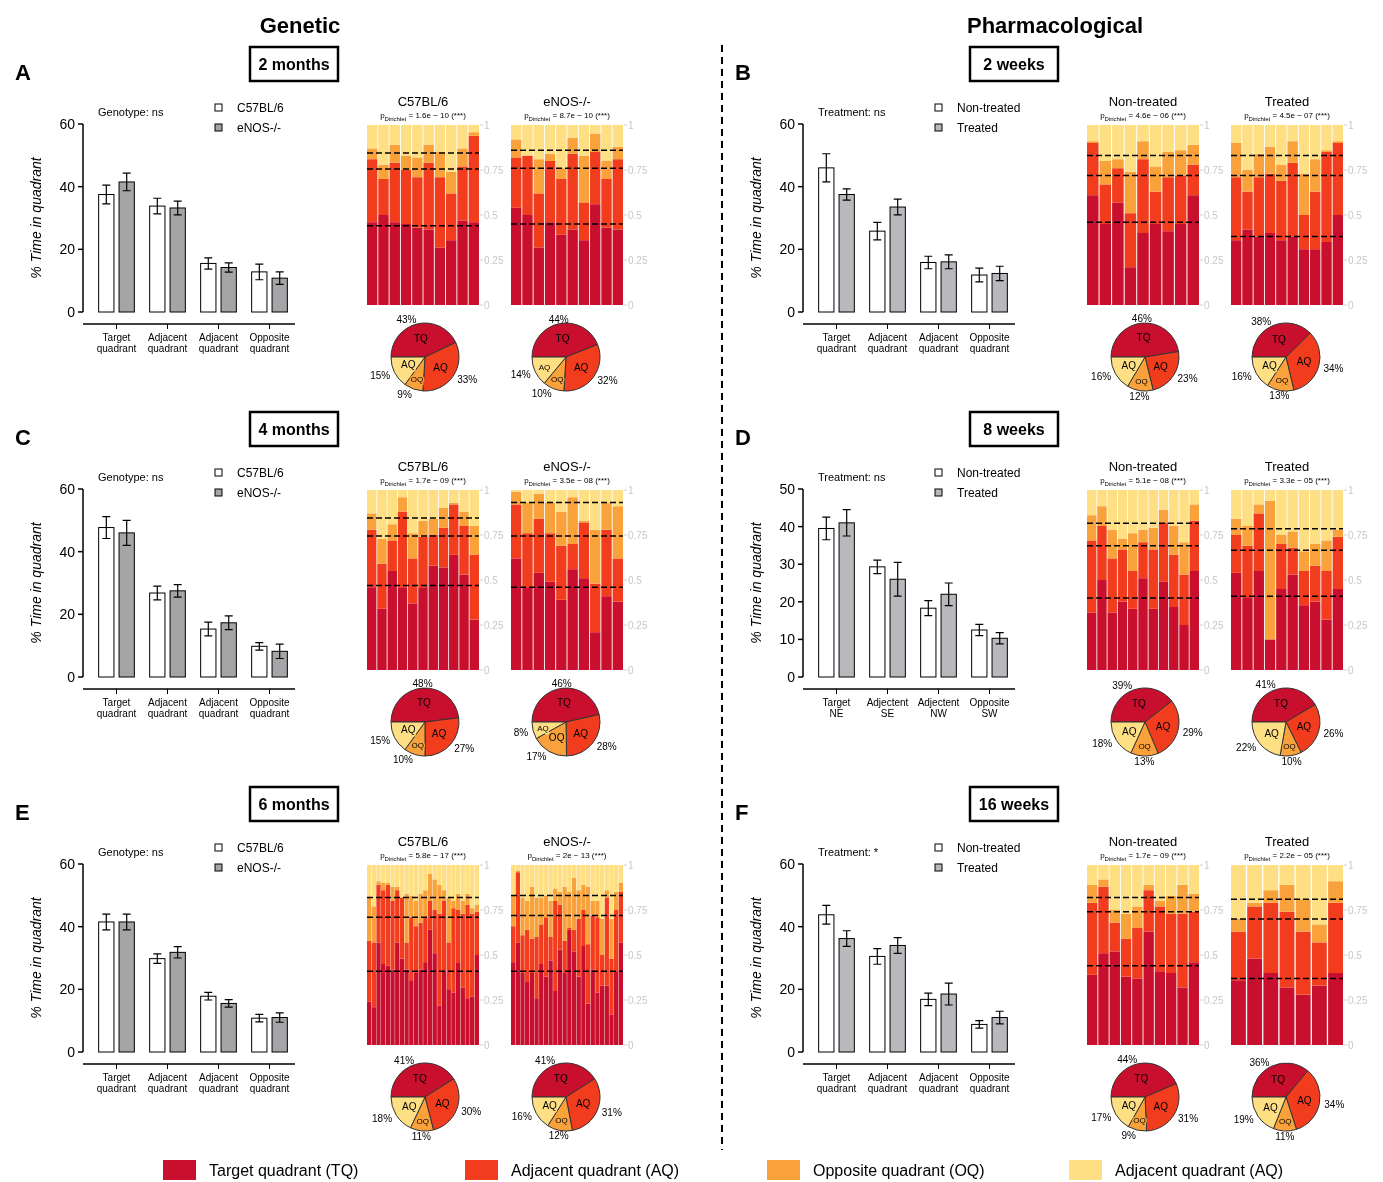  What do you see at coordinates (1014, 64) in the screenshot?
I see `chart-title: 2 weeks` at bounding box center [1014, 64].